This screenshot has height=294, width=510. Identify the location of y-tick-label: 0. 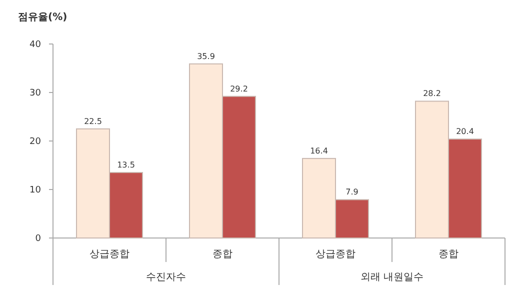
(38, 239).